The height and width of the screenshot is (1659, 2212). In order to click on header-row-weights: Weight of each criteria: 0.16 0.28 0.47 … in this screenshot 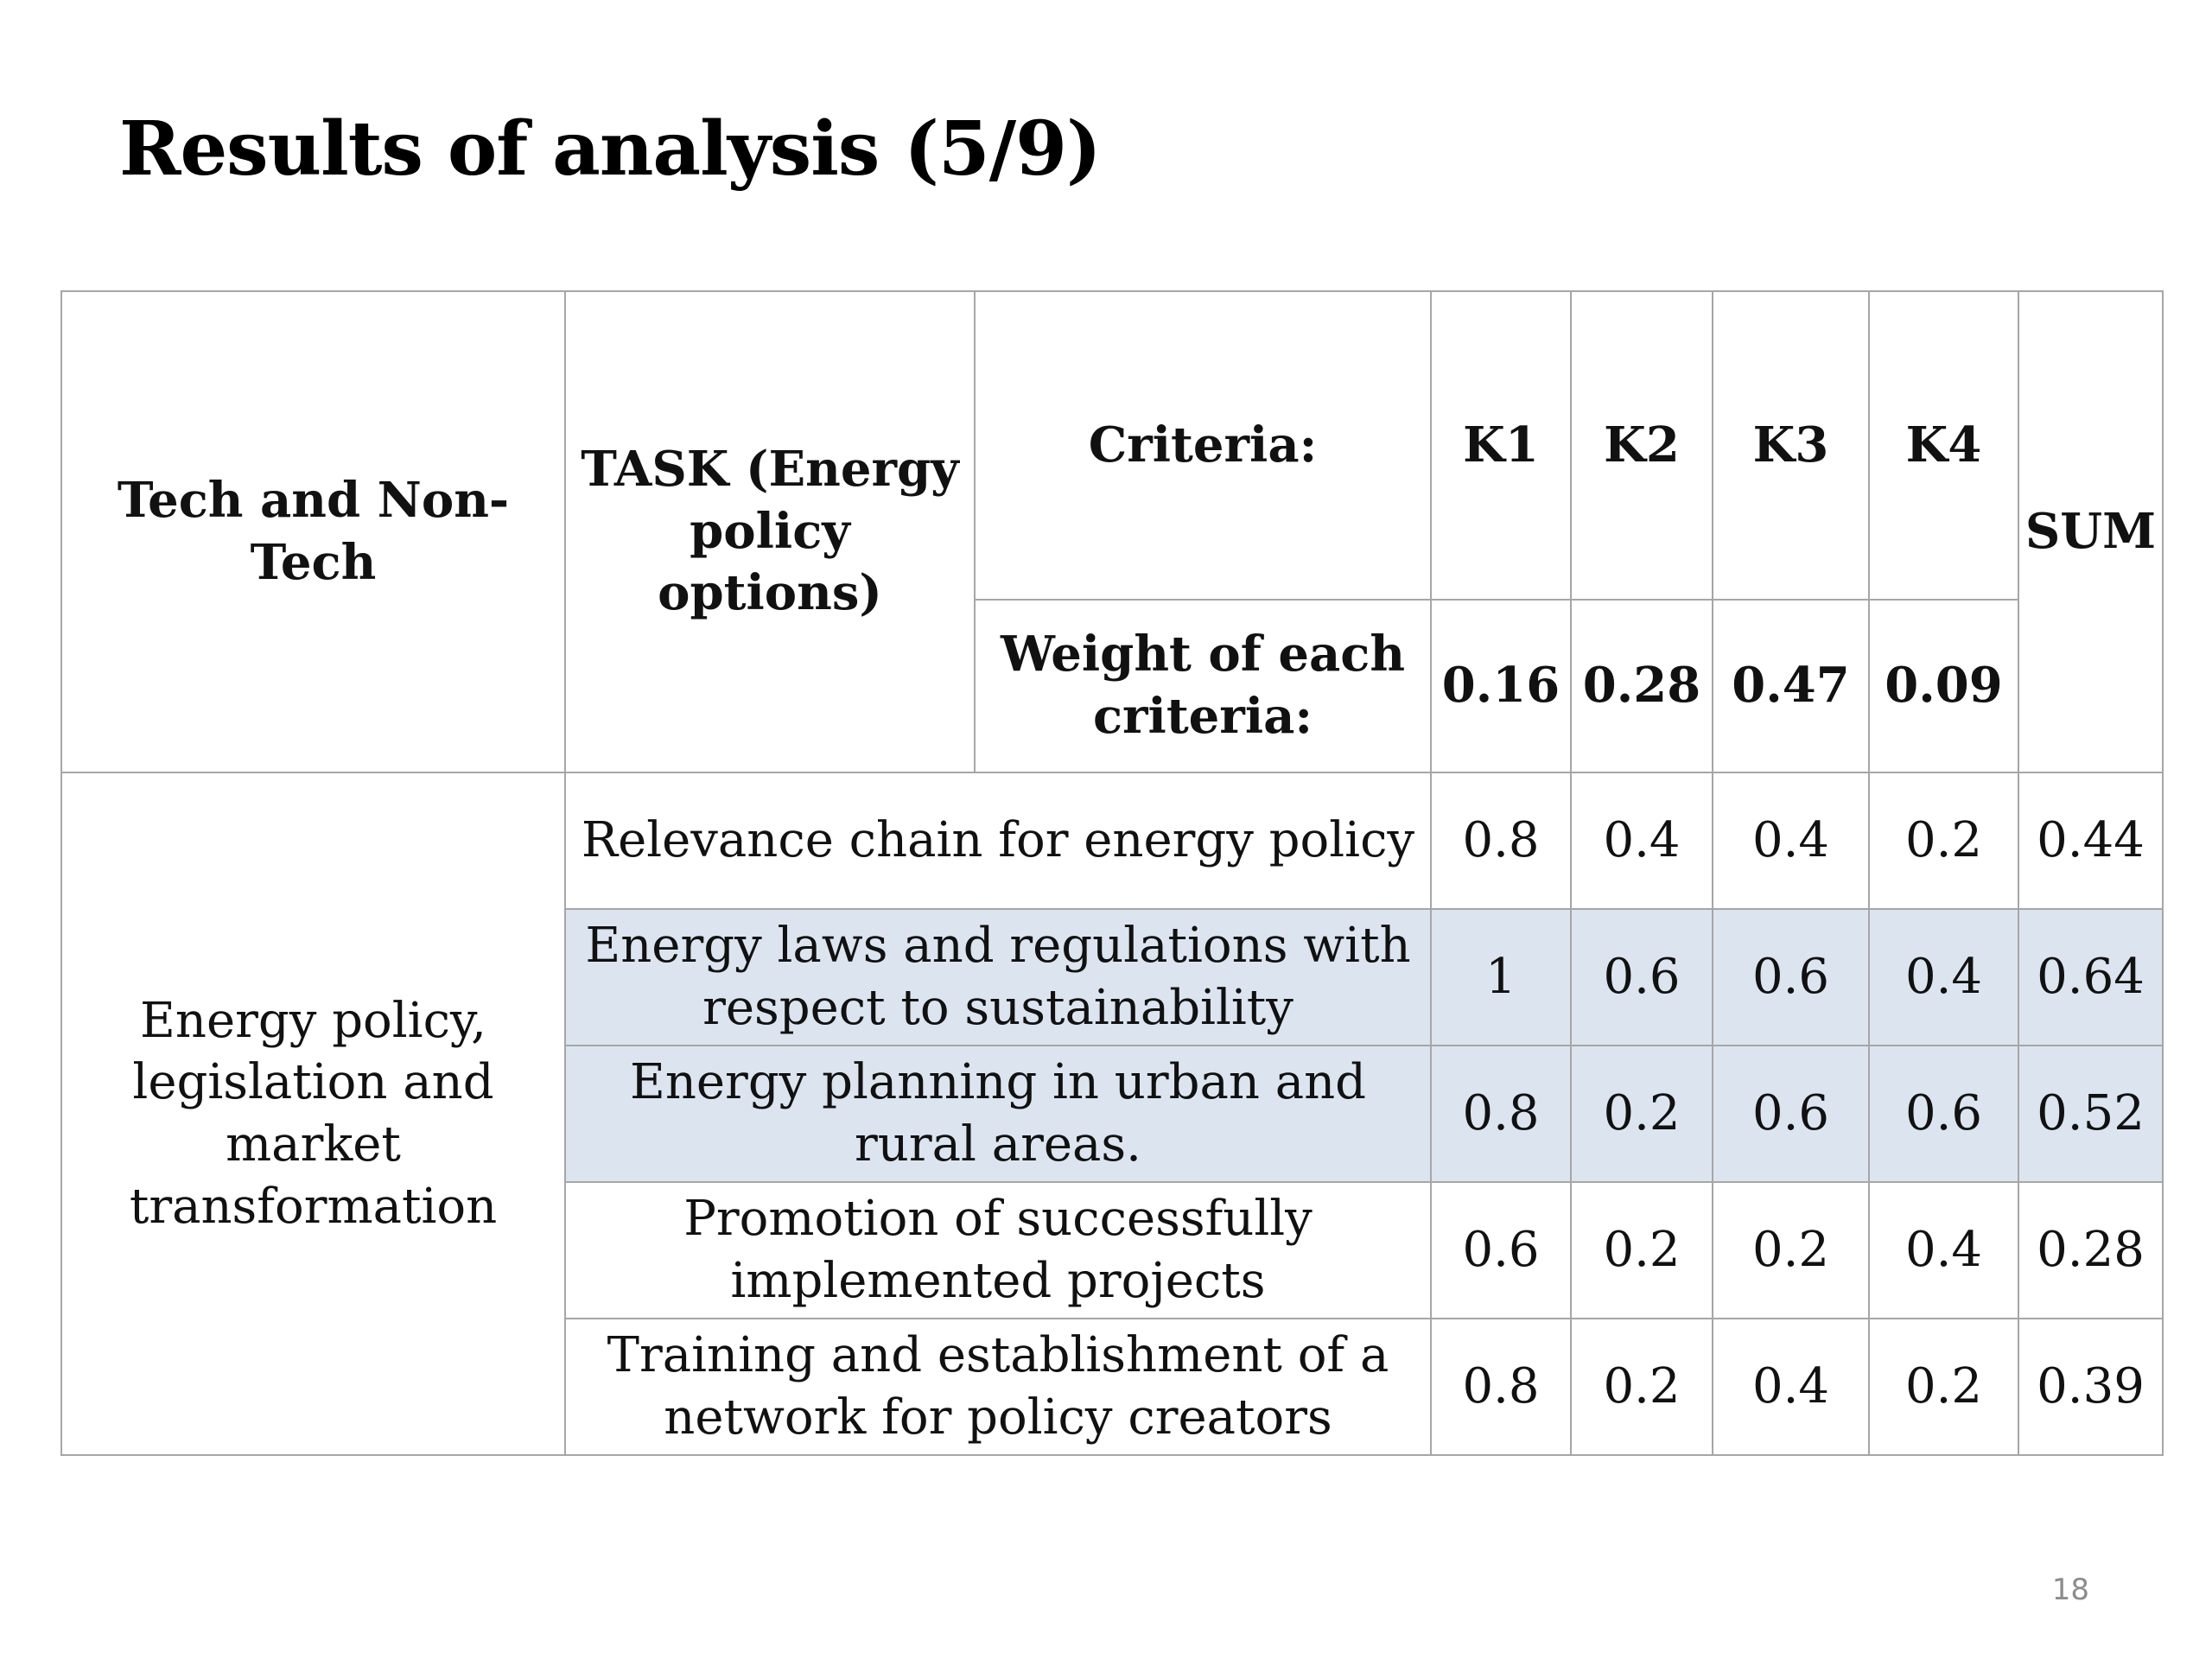, I will do `click(1112, 686)`.